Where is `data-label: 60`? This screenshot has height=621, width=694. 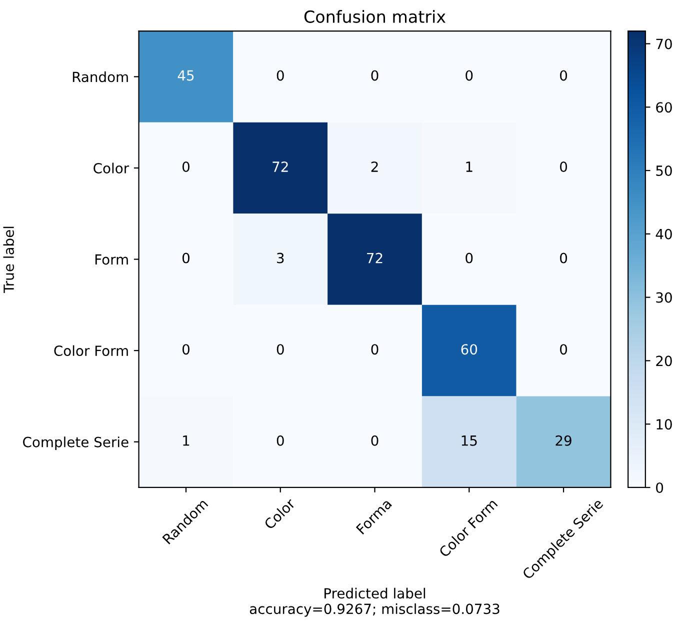 data-label: 60 is located at coordinates (469, 349).